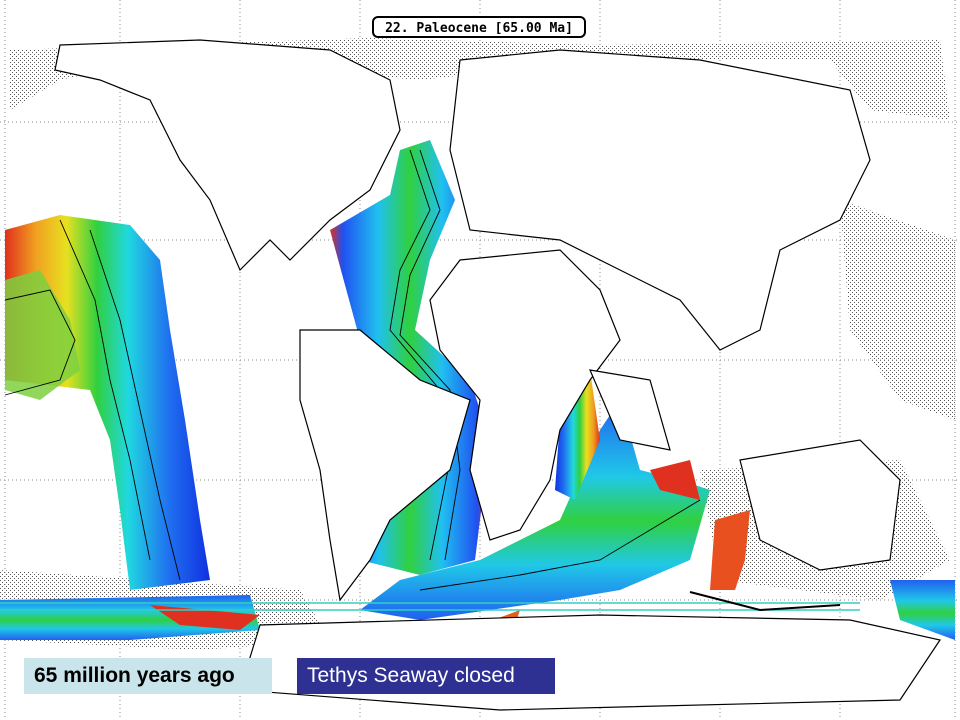  What do you see at coordinates (148, 676) in the screenshot?
I see `age-caption: 65 million years ago` at bounding box center [148, 676].